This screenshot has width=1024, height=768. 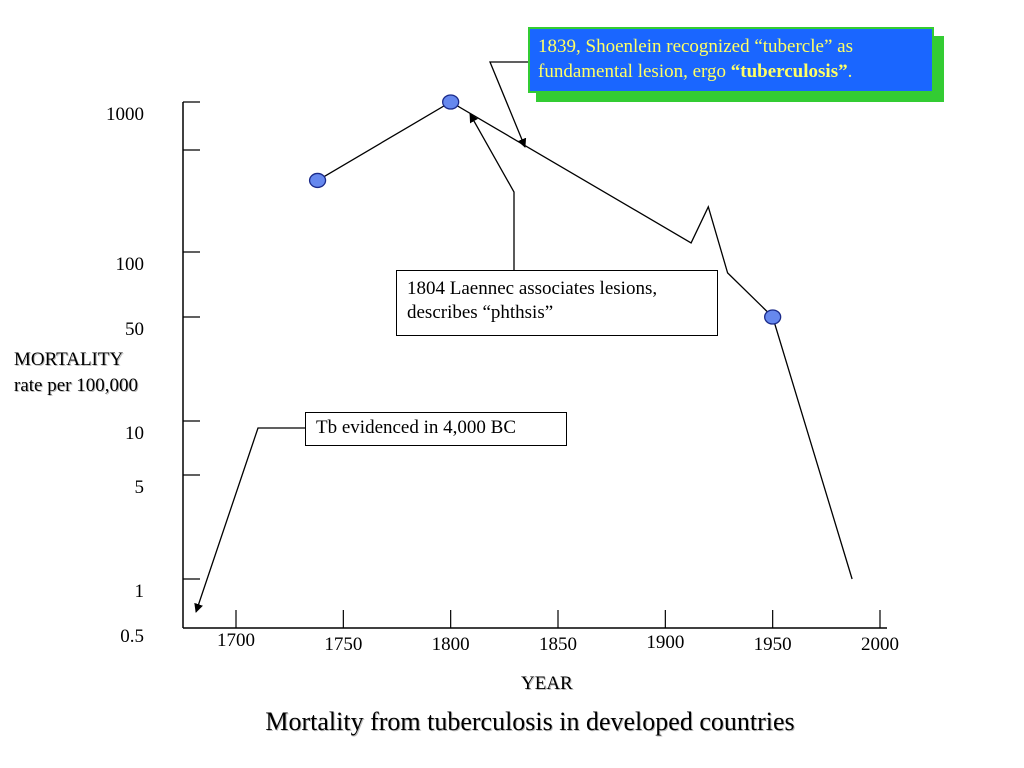 What do you see at coordinates (132, 636) in the screenshot?
I see `y-tick-label-0.5: 0.5` at bounding box center [132, 636].